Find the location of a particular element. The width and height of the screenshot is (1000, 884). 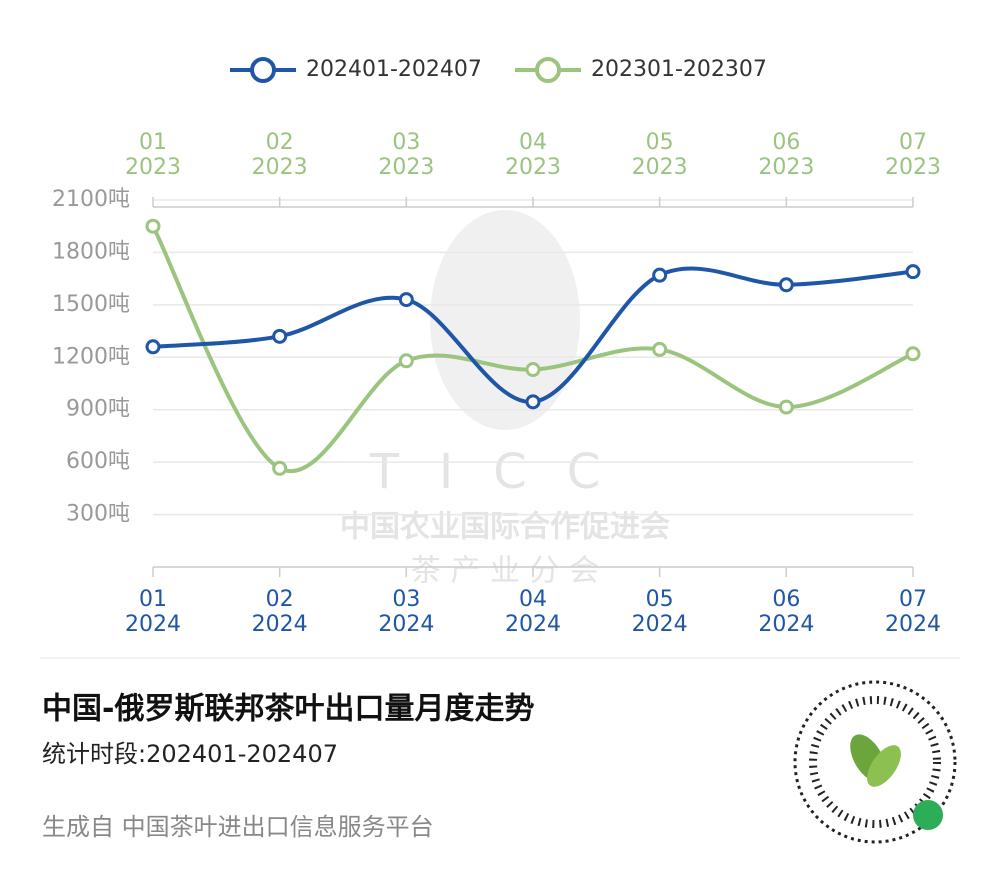

y-tick-label: 600吨 is located at coordinates (98, 461).